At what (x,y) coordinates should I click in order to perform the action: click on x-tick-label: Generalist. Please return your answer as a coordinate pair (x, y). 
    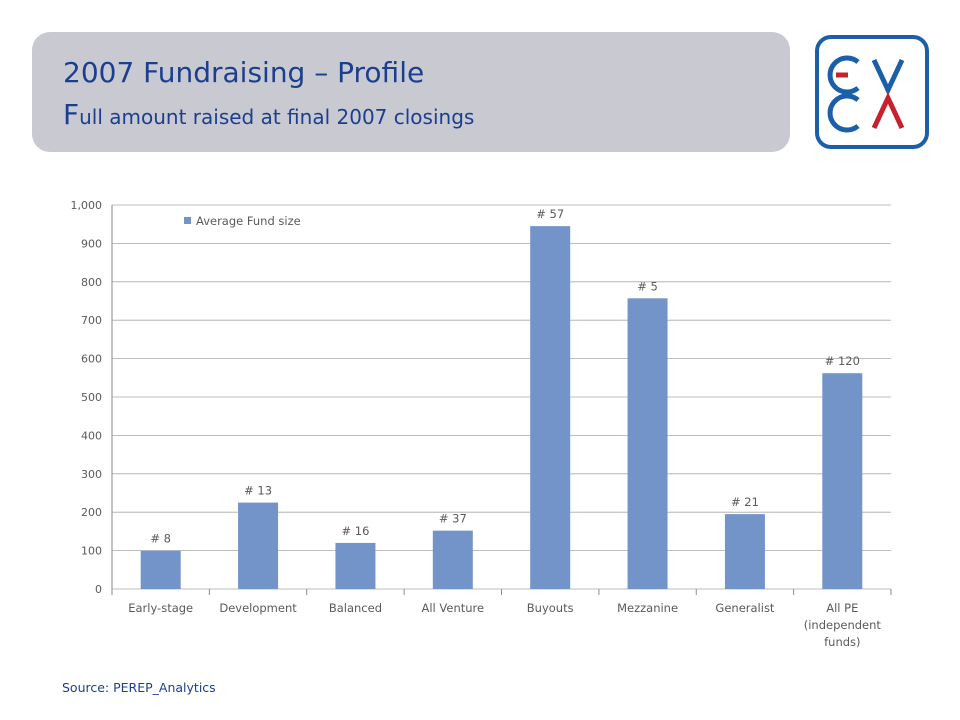
    Looking at the image, I should click on (745, 608).